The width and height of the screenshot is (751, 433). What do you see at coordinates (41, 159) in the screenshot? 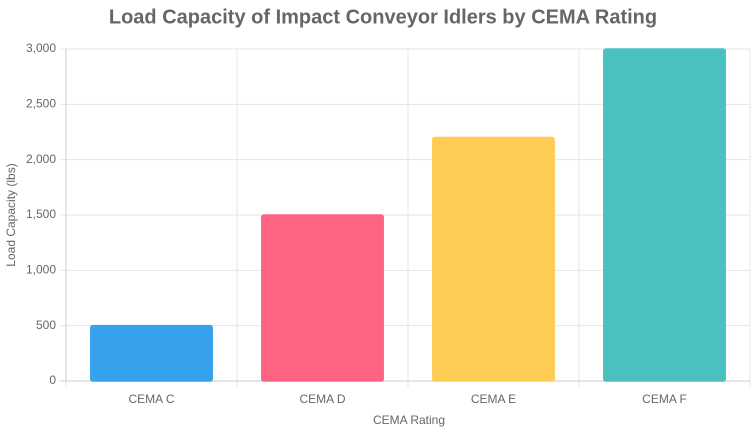
I see `y-tick-label: 2,000` at bounding box center [41, 159].